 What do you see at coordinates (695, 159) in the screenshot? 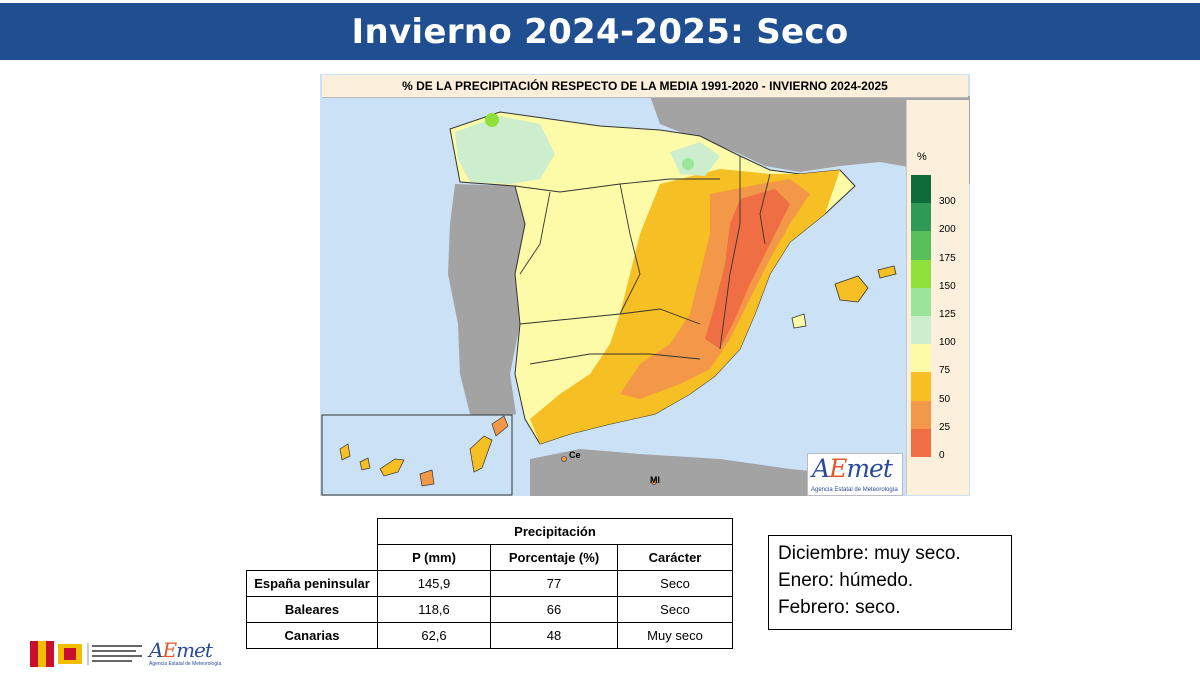
I see `wet-zone-pyrenees` at bounding box center [695, 159].